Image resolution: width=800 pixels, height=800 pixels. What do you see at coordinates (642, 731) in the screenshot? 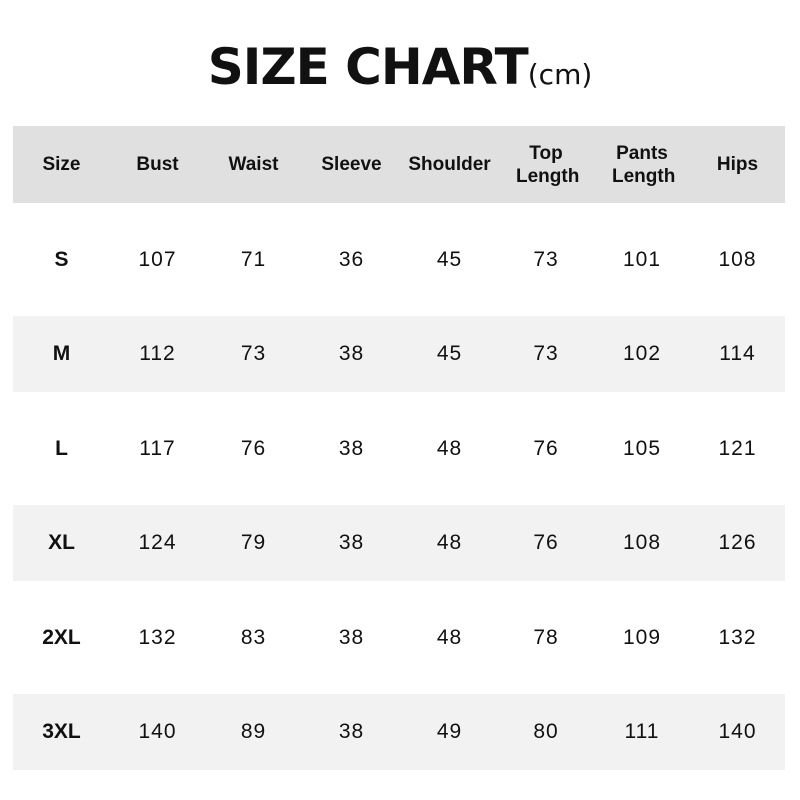
I see `table-cell: 111` at bounding box center [642, 731].